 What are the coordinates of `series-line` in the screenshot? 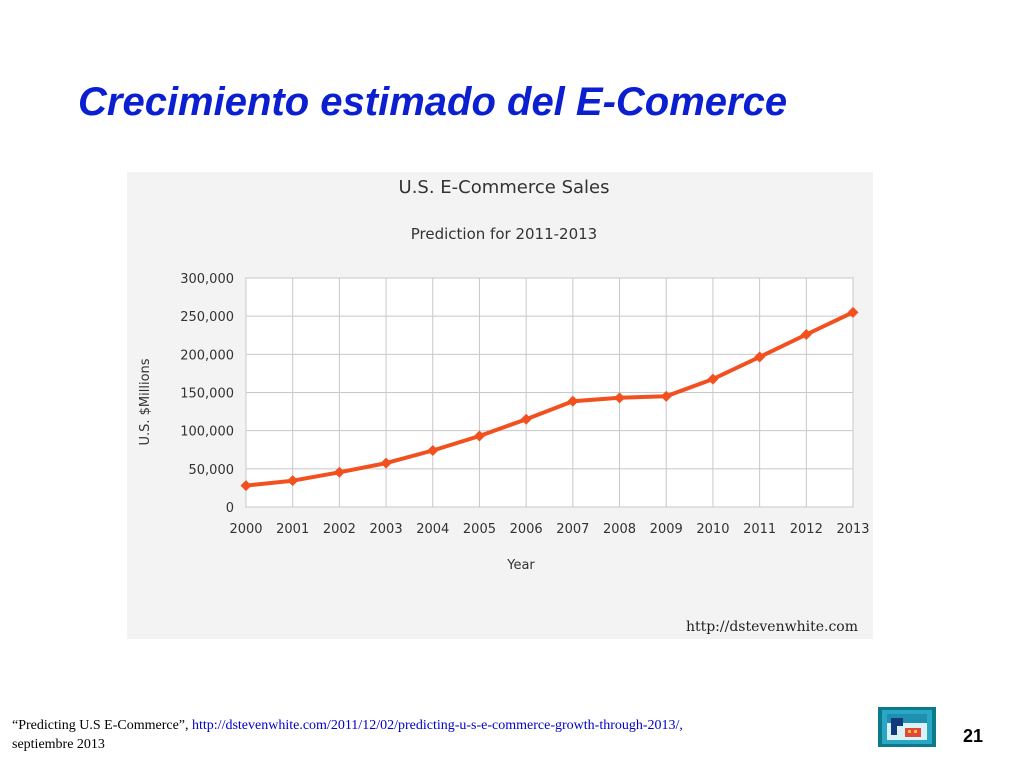 It's located at (549, 399).